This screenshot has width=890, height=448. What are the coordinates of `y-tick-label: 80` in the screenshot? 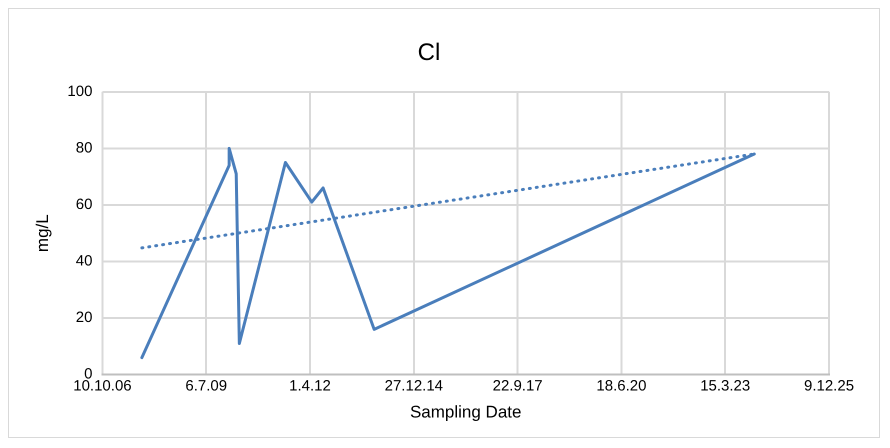 It's located at (84, 148).